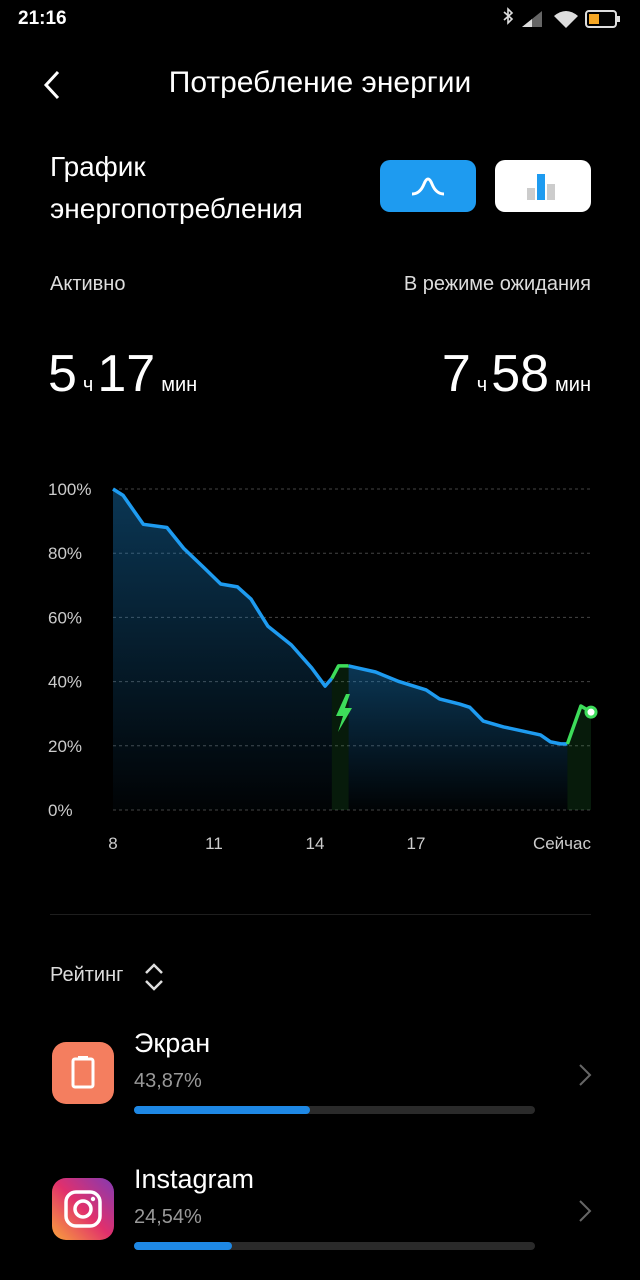 This screenshot has height=1280, width=640. What do you see at coordinates (42, 18) in the screenshot?
I see `status-time: 21:16` at bounding box center [42, 18].